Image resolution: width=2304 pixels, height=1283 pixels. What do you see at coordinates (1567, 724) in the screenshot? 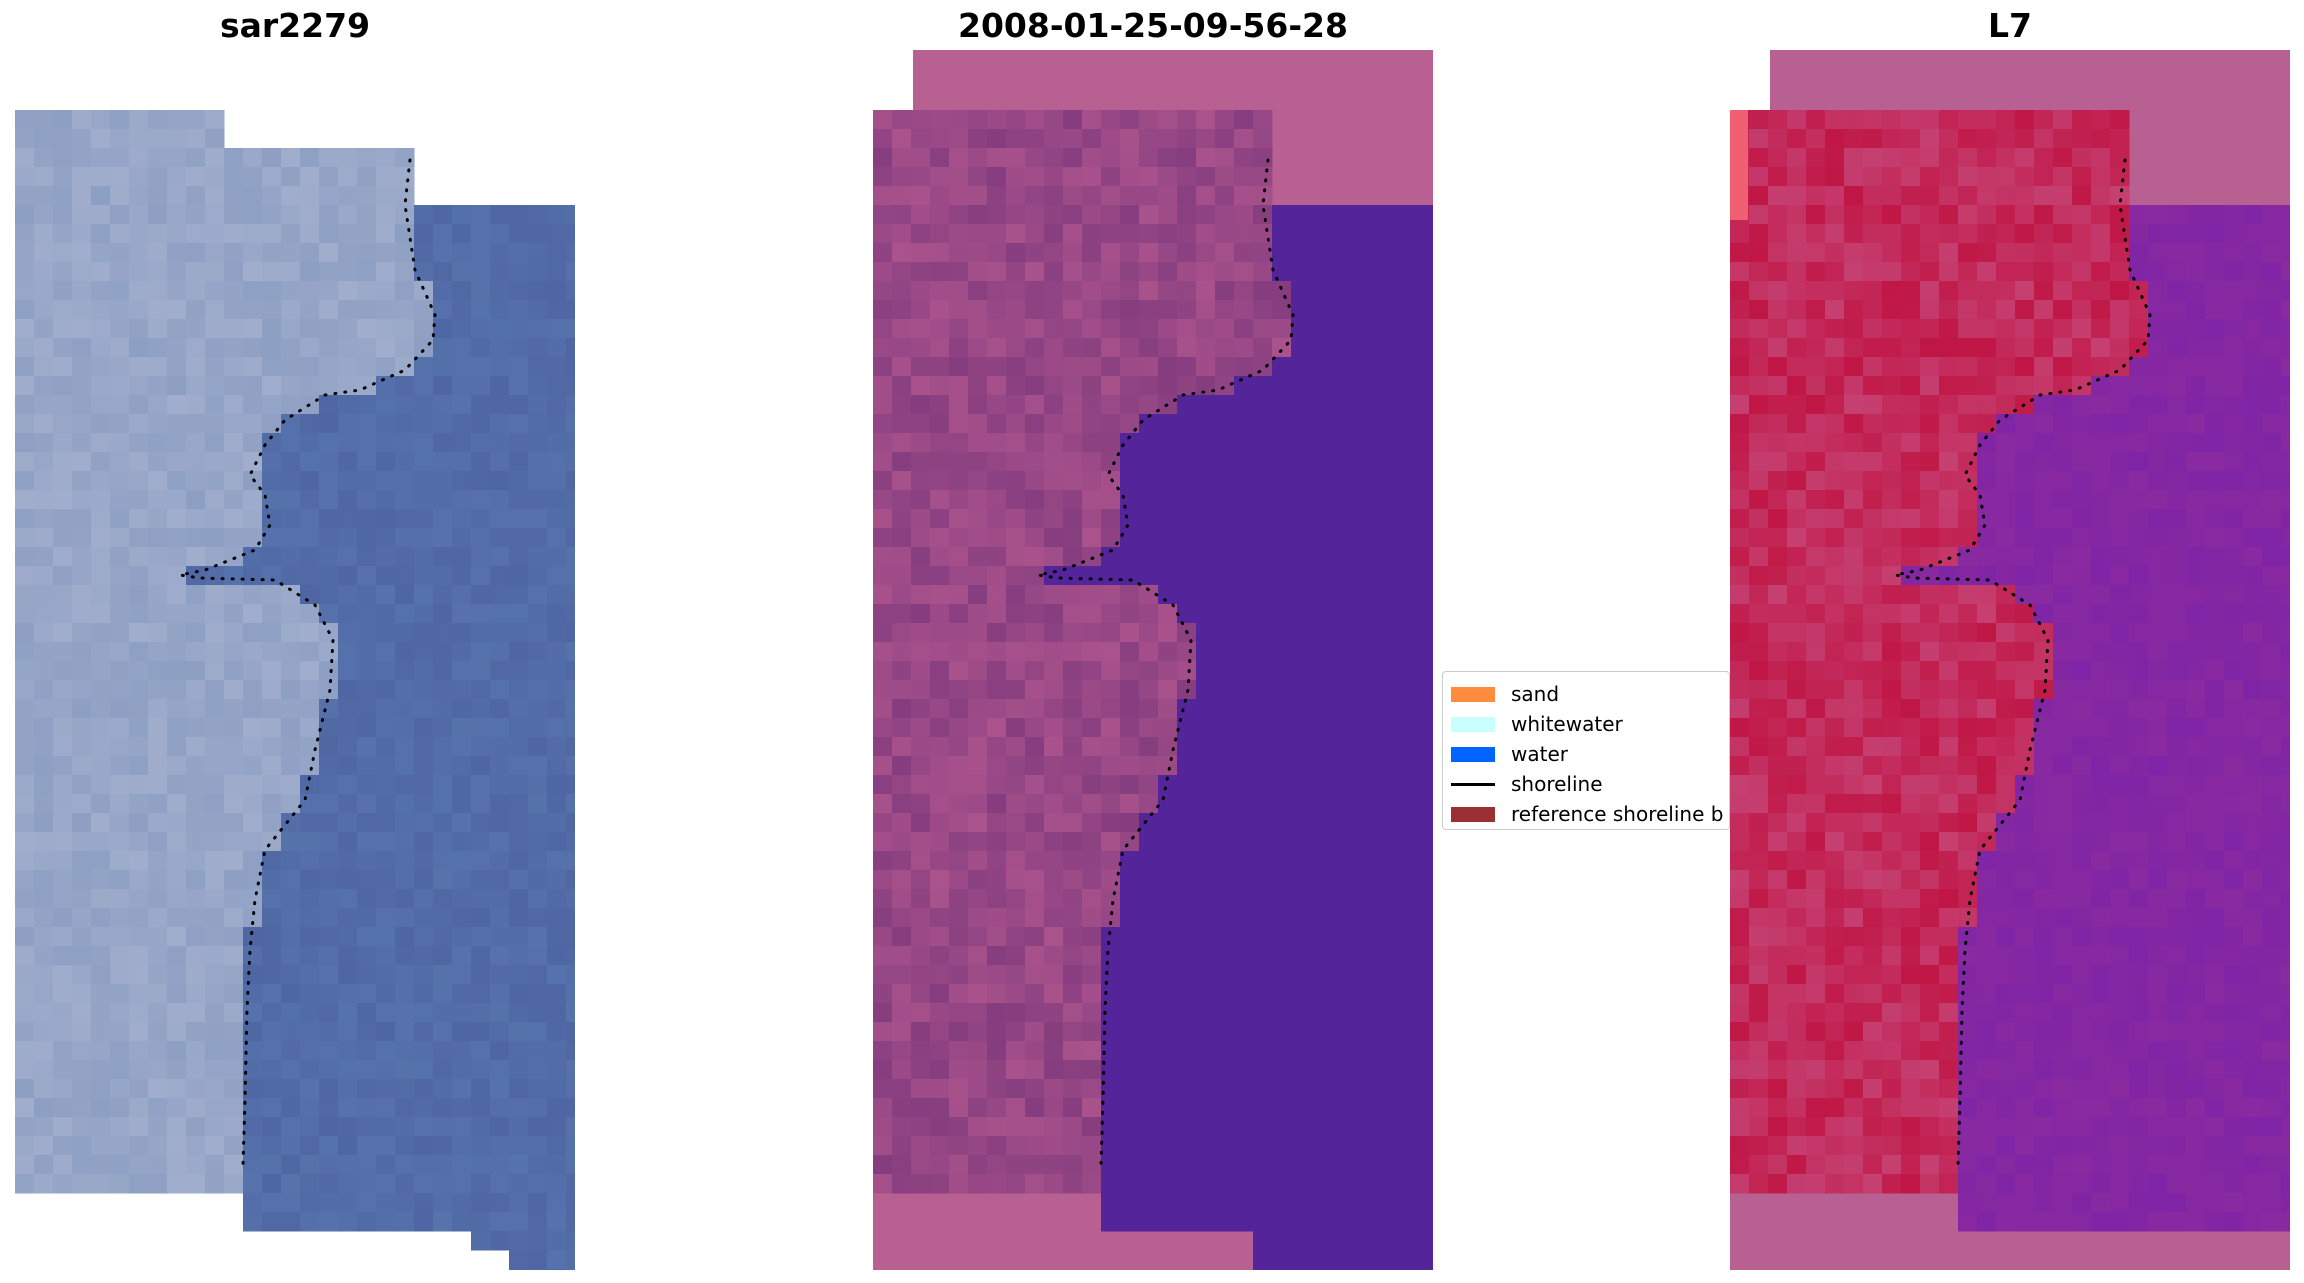
I see `legend-label: whitewater` at bounding box center [1567, 724].